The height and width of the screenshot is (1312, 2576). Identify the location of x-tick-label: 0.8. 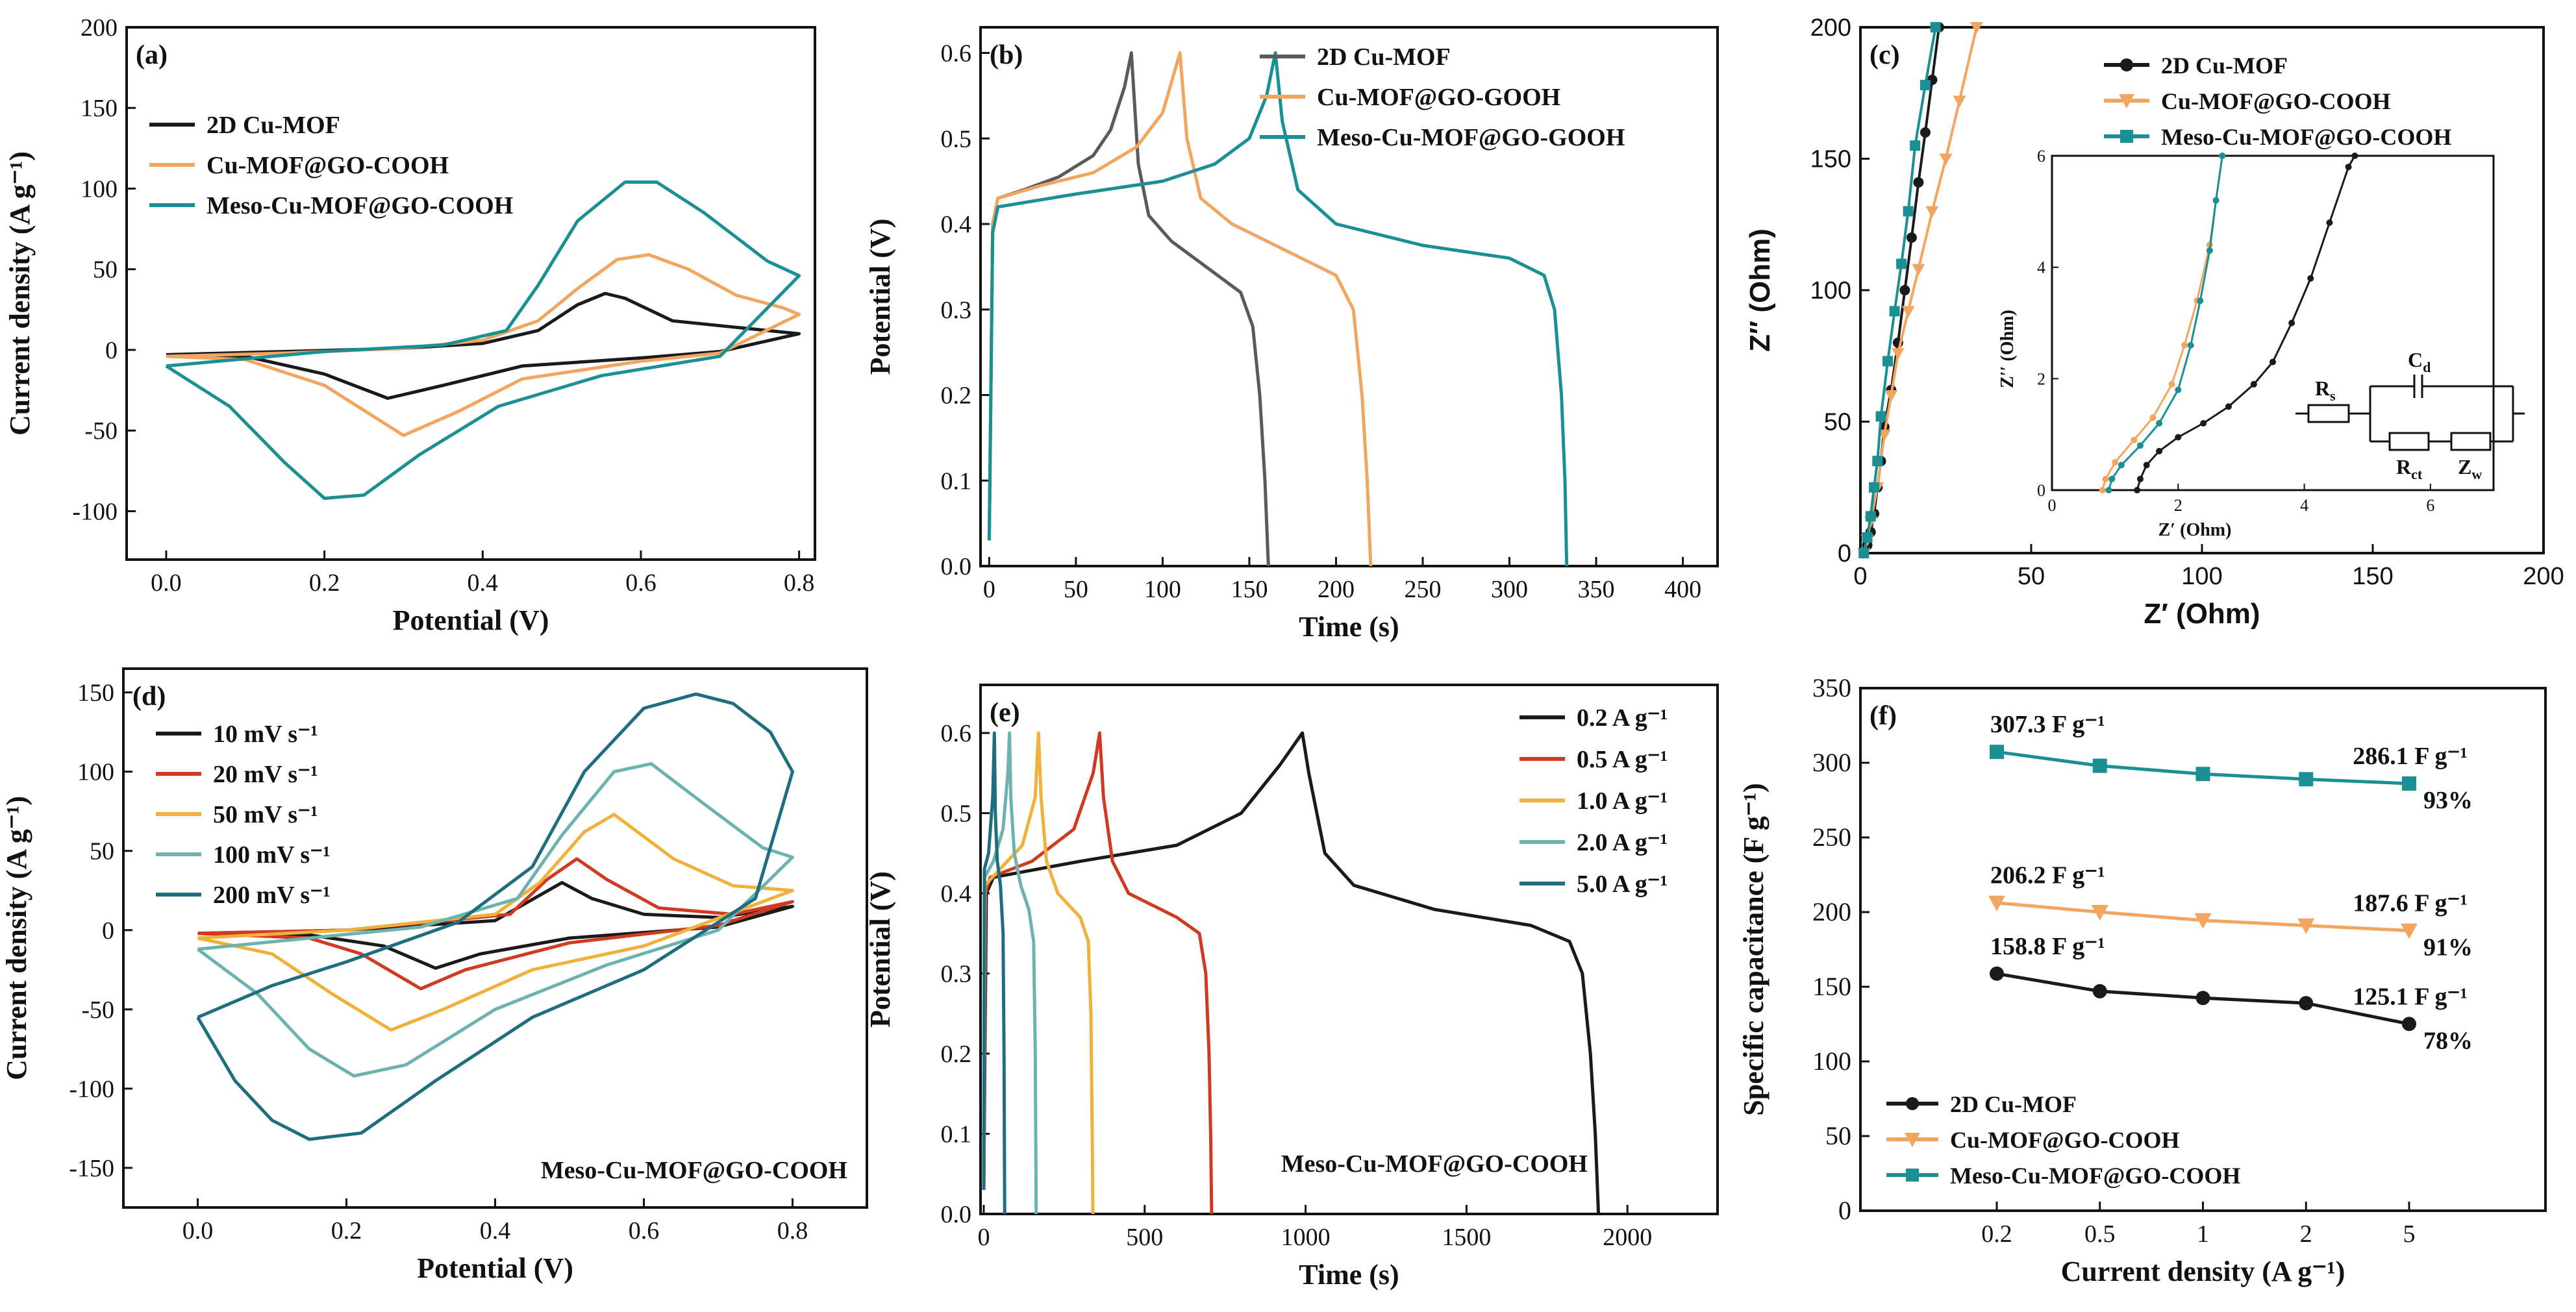
(792, 1230).